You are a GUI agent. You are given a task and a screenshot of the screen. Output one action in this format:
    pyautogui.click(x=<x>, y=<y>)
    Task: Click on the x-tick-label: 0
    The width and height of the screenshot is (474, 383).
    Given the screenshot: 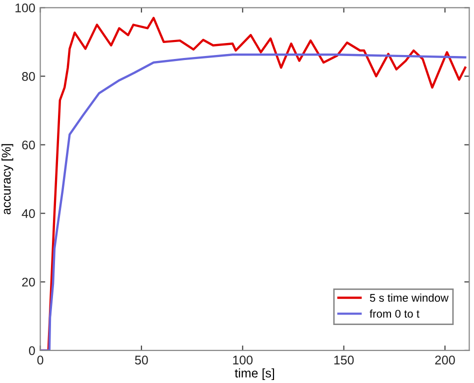 What is the action you would take?
    pyautogui.click(x=40, y=360)
    